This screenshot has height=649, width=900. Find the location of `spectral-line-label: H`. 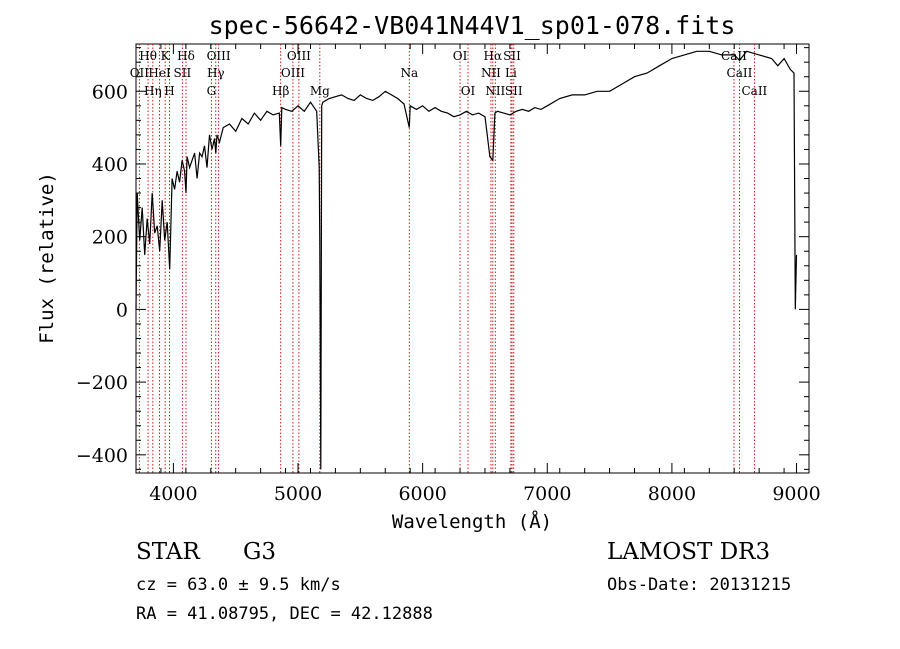

spectral-line-label: H is located at coordinates (169, 91).